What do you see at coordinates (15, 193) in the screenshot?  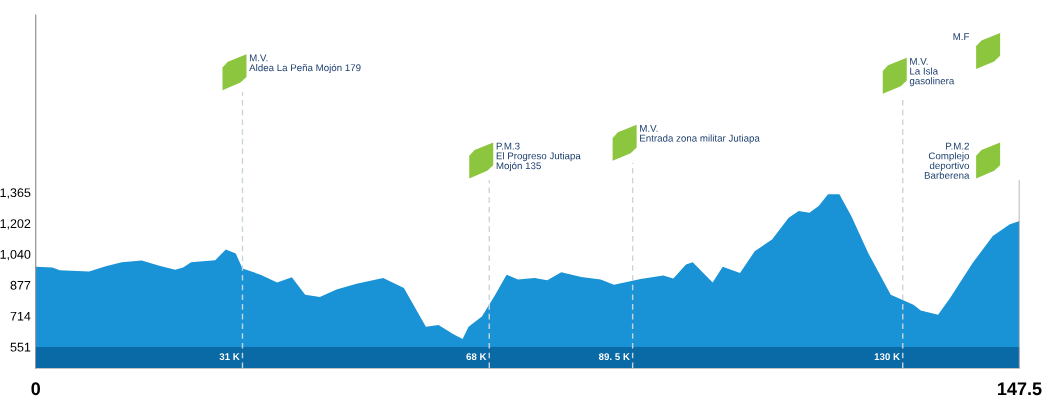 I see `y-tick-label: 1,365` at bounding box center [15, 193].